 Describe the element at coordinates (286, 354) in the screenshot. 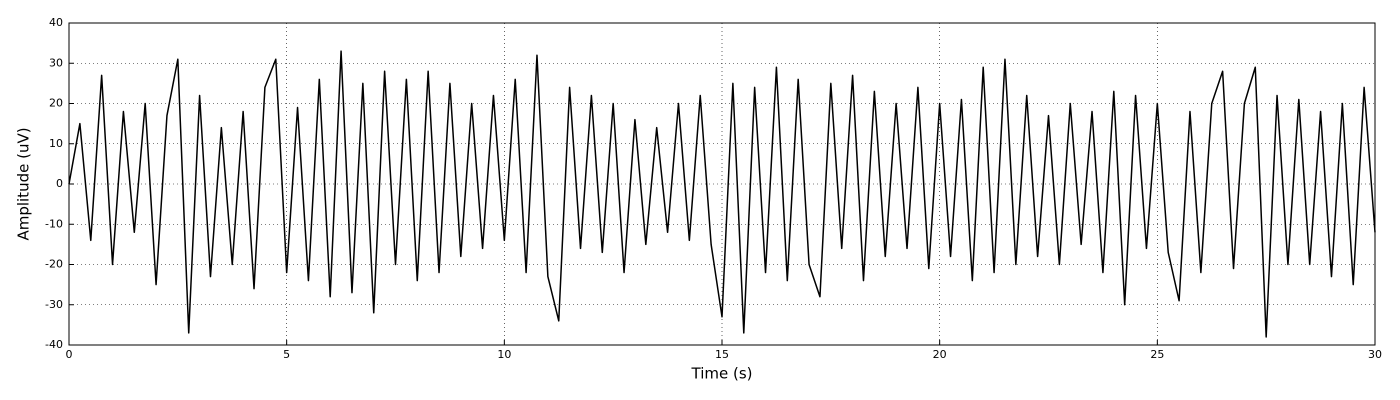

I see `x-tick-label: 5` at that location.